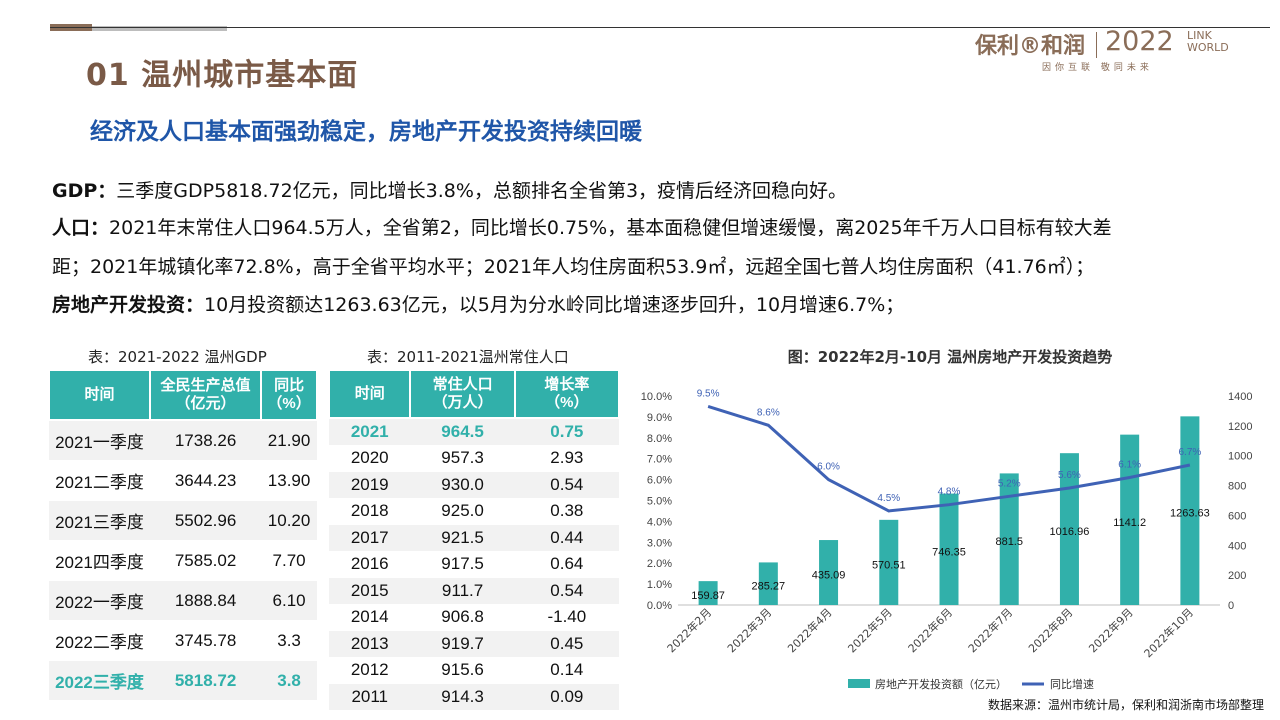 The height and width of the screenshot is (720, 1280). Describe the element at coordinates (370, 485) in the screenshot. I see `pop-cell: 2019` at that location.